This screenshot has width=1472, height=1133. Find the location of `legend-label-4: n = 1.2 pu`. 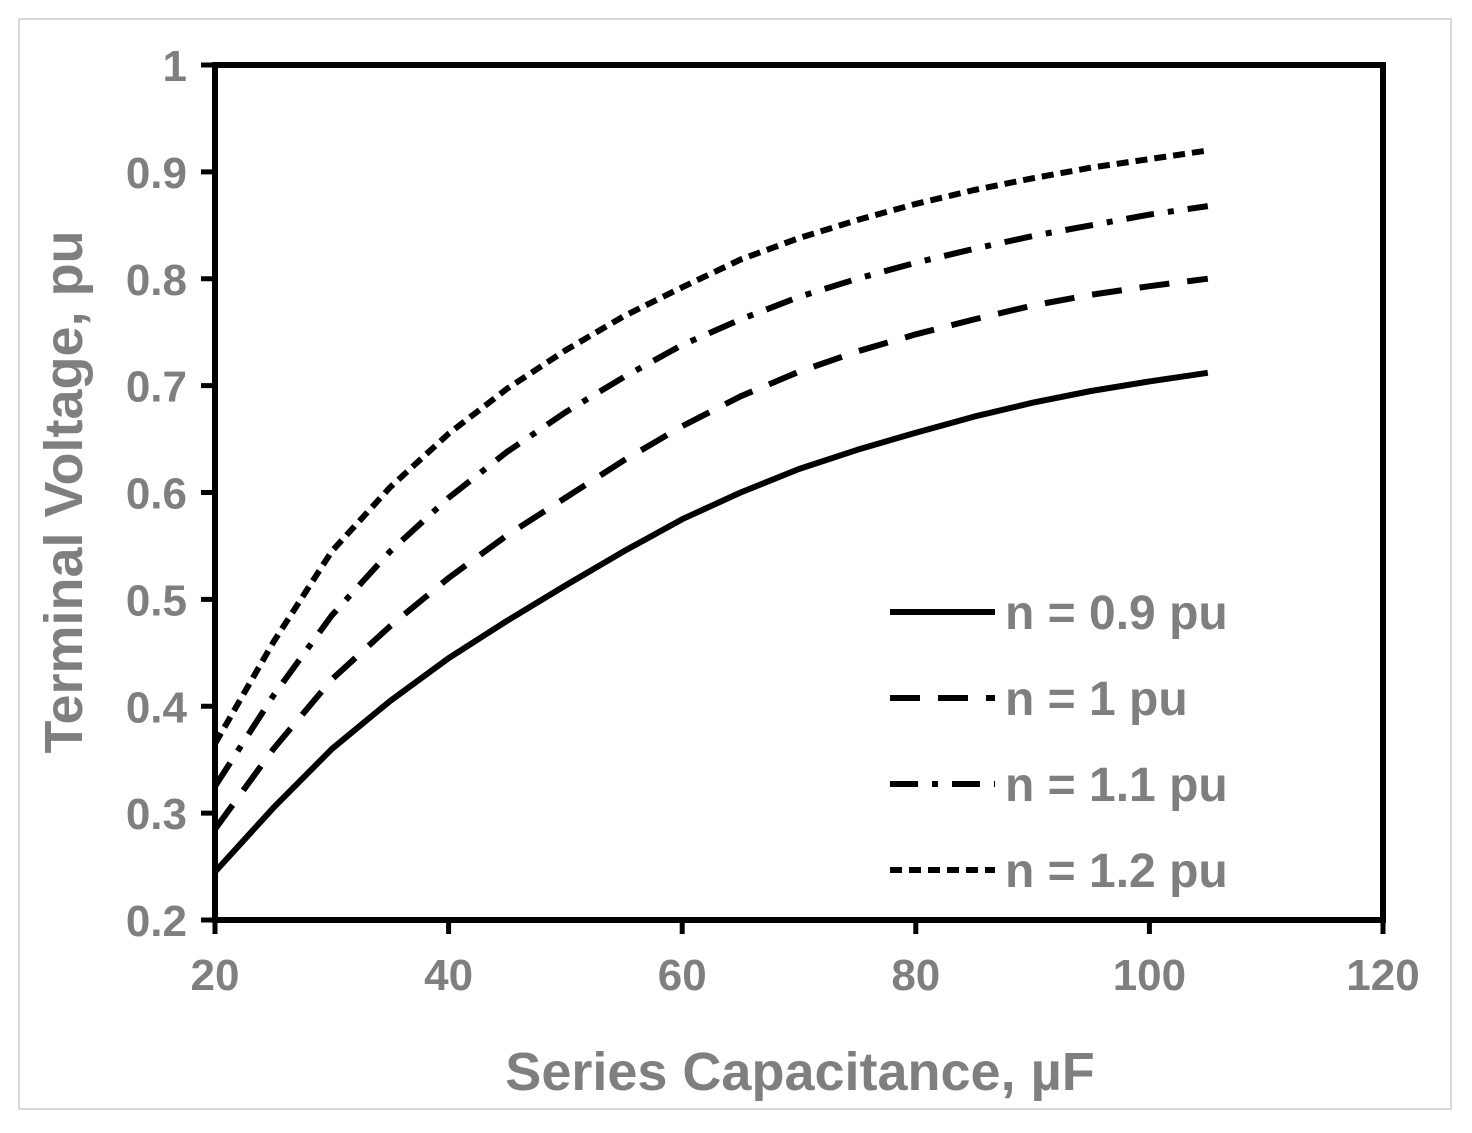

legend-label-4: n = 1.2 pu is located at coordinates (1116, 871).